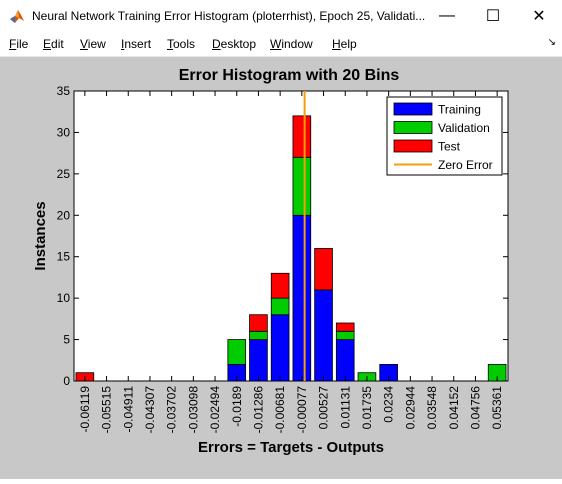  I want to click on chart-title: Error Histogram with 20 Bins, so click(289, 75).